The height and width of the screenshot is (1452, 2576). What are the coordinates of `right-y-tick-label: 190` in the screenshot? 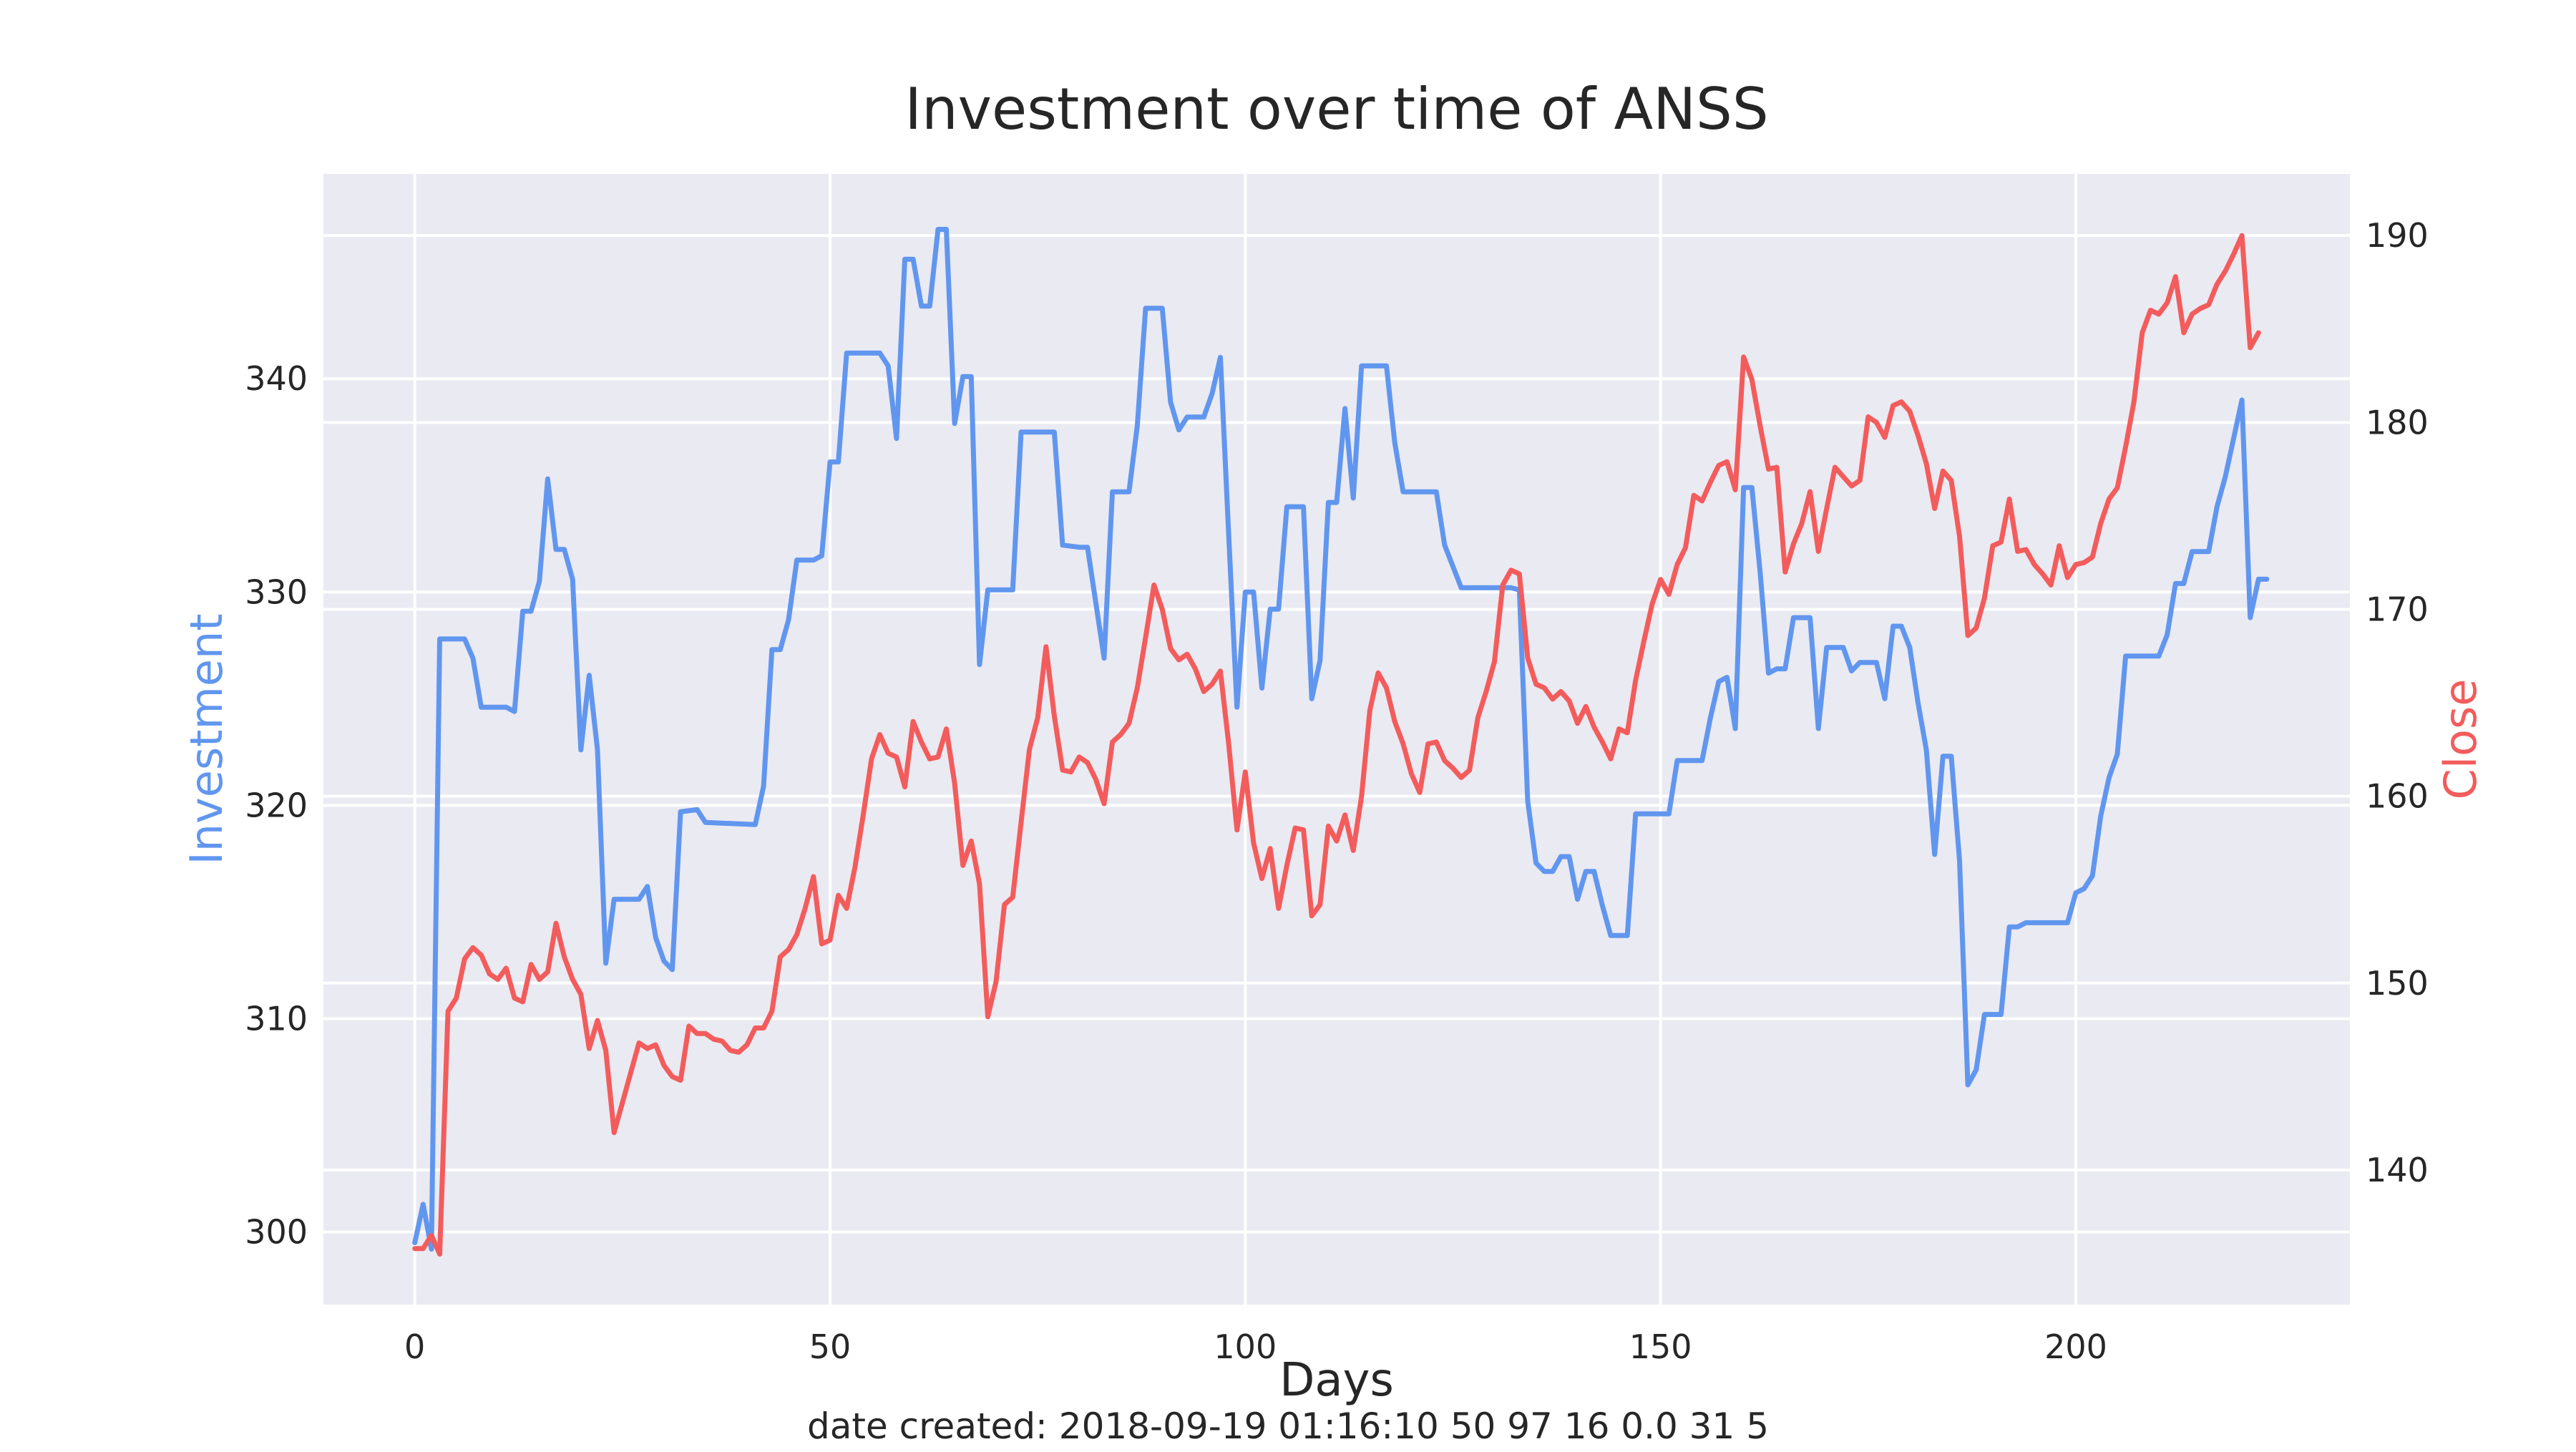 It's located at (2397, 236).